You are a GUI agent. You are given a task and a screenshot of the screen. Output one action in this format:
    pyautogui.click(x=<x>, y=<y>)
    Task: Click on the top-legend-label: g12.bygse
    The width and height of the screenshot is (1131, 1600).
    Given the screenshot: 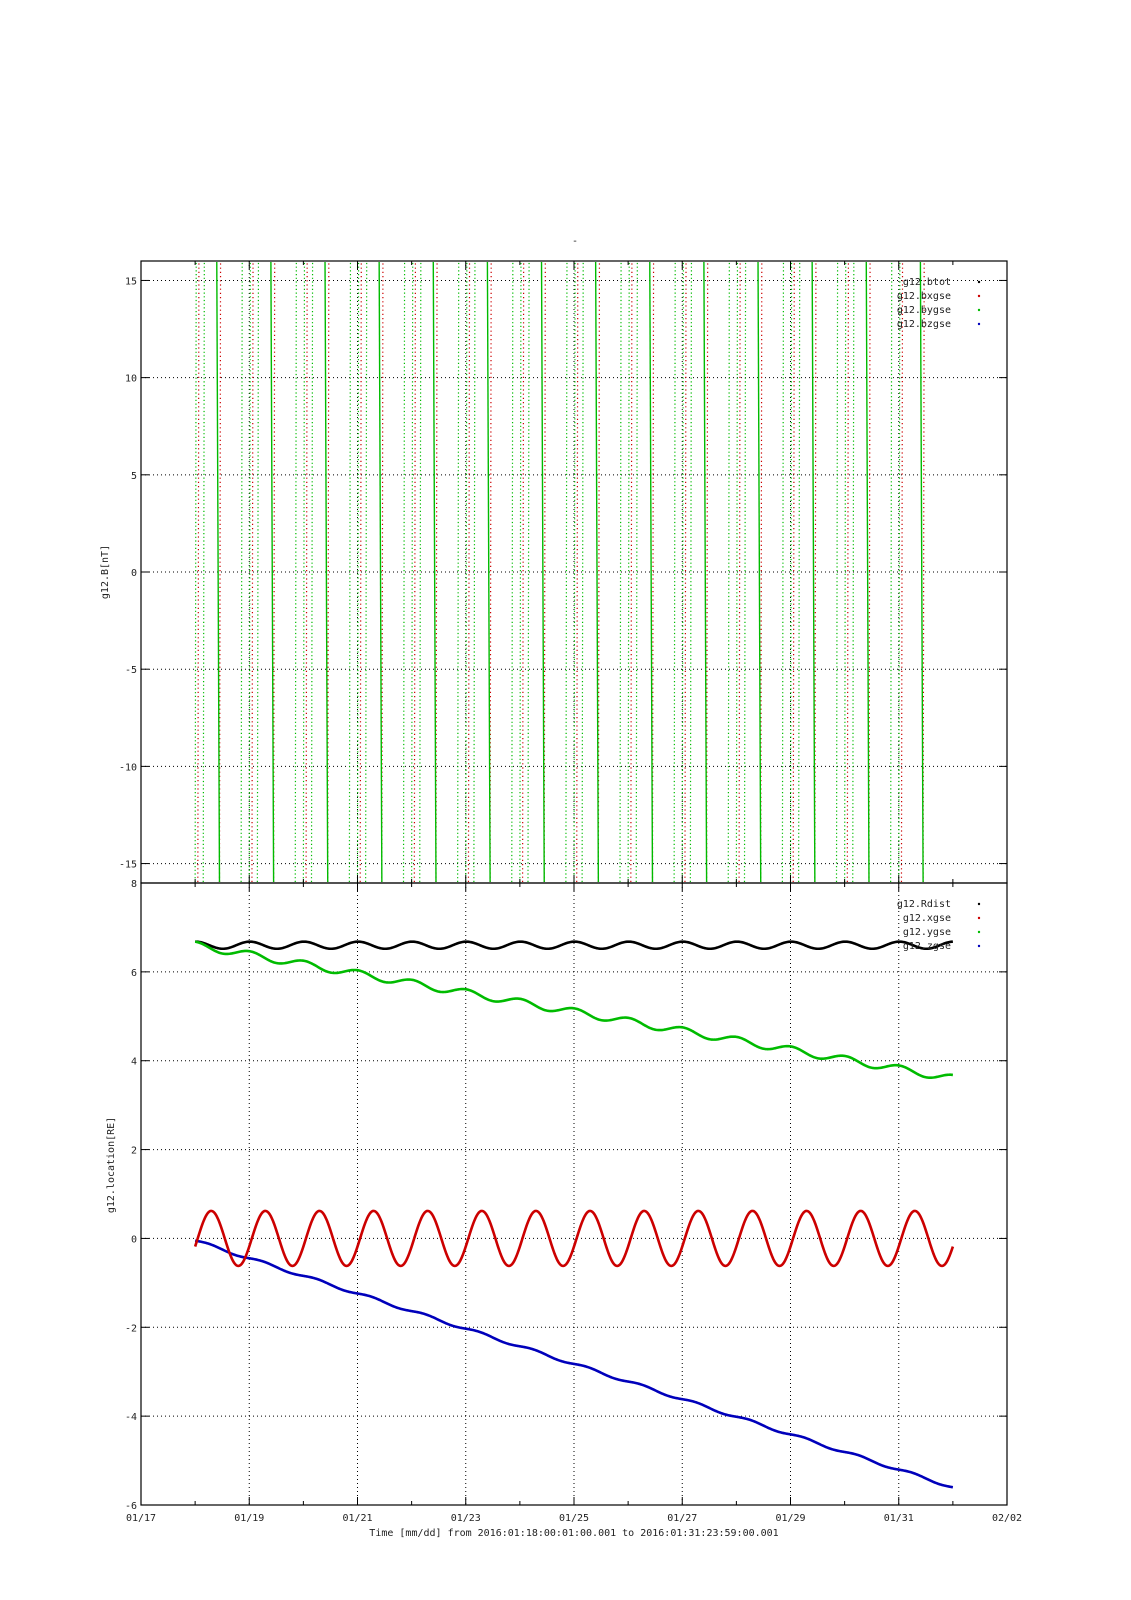 What is the action you would take?
    pyautogui.click(x=924, y=310)
    